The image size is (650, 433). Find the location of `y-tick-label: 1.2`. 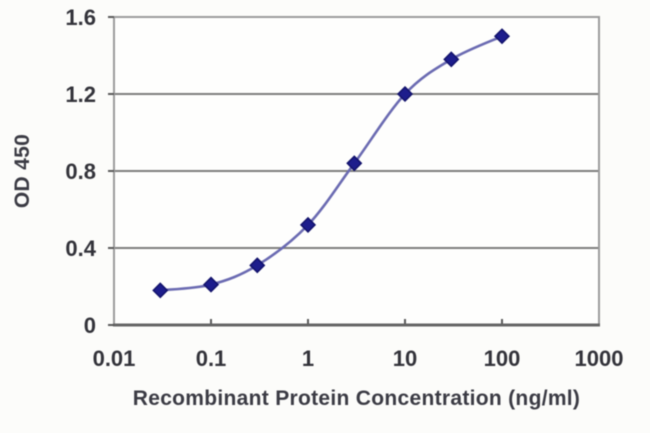

y-tick-label: 1.2 is located at coordinates (80, 94).